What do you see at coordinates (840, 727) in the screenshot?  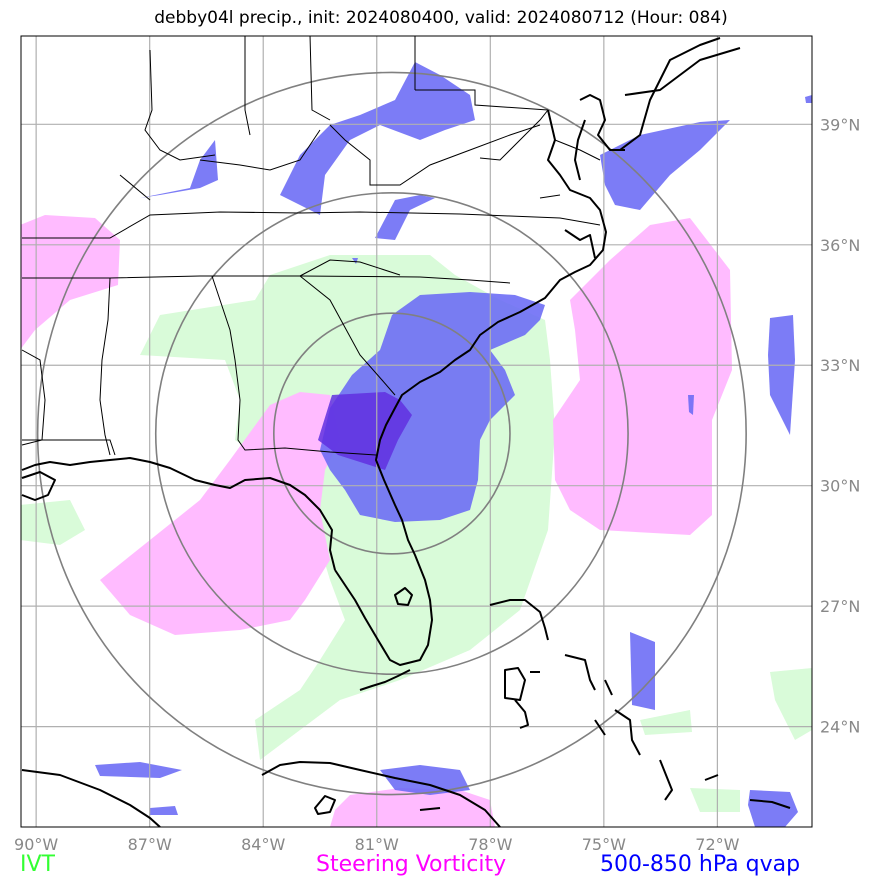 I see `latitude-tick-label: 24°N` at bounding box center [840, 727].